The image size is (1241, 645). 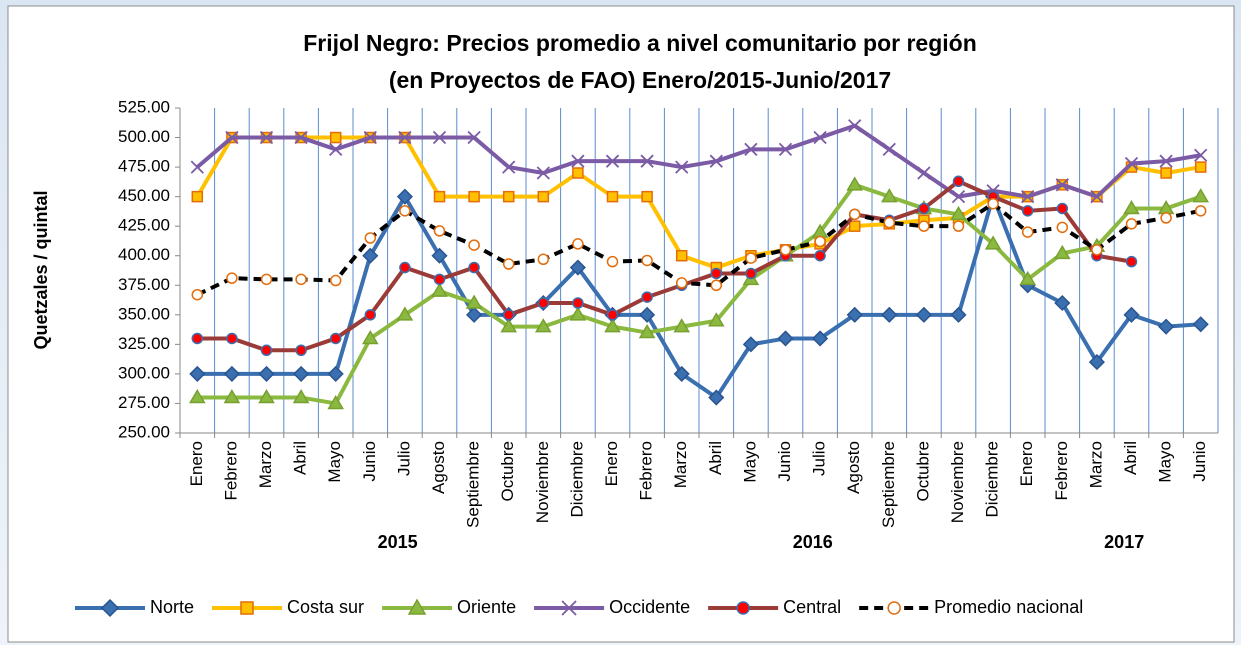 What do you see at coordinates (649, 607) in the screenshot?
I see `legend-label: Occidente` at bounding box center [649, 607].